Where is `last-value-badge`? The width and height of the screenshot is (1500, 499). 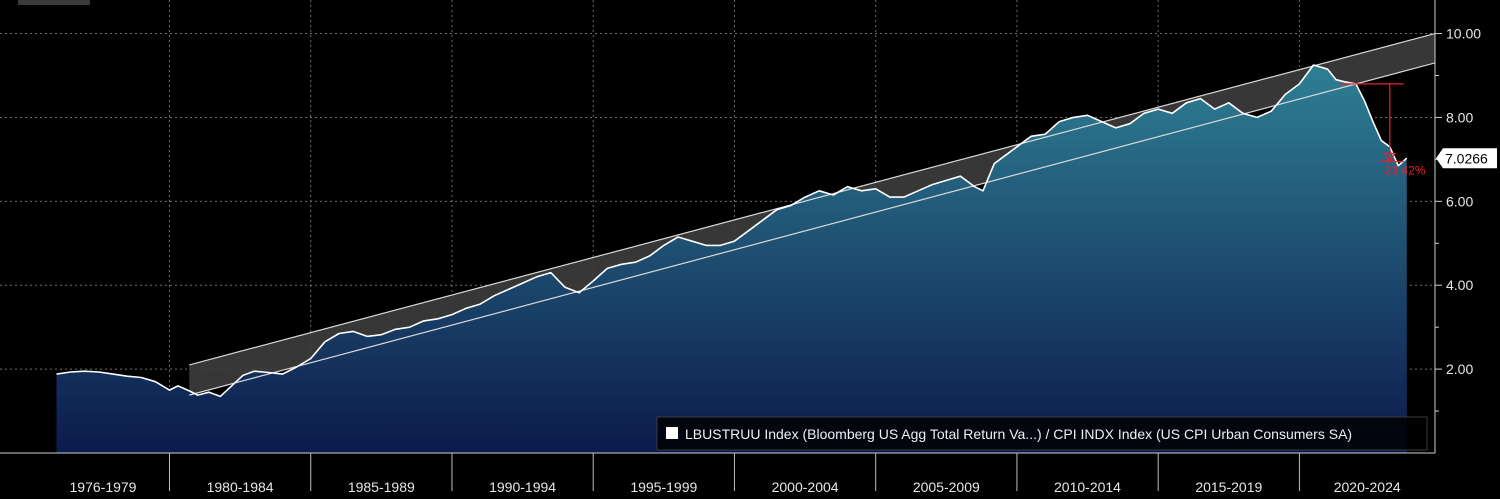 last-value-badge is located at coordinates (1466, 158).